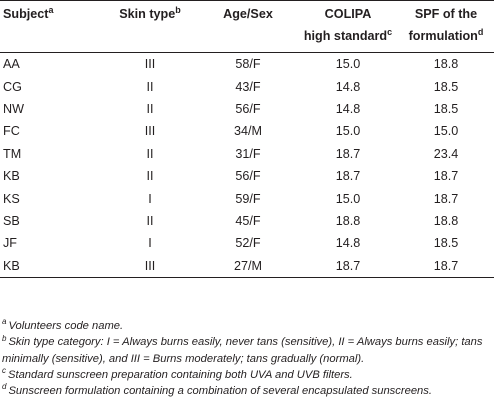 Image resolution: width=494 pixels, height=409 pixels. I want to click on table-row: FC III 34/M 15.0 15.0, so click(247, 131).